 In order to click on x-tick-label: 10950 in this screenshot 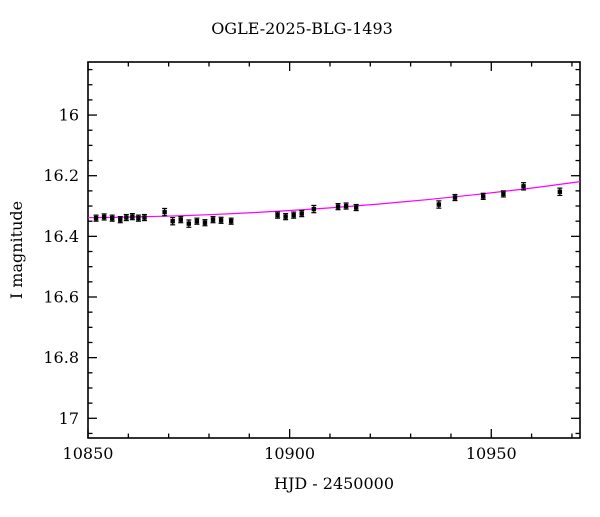, I will do `click(491, 453)`.